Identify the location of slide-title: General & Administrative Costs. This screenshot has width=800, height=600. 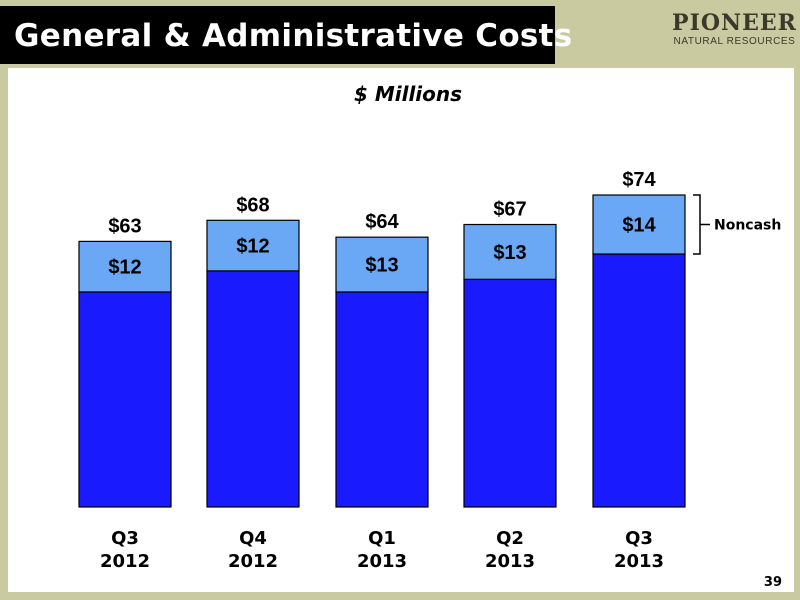
(293, 36).